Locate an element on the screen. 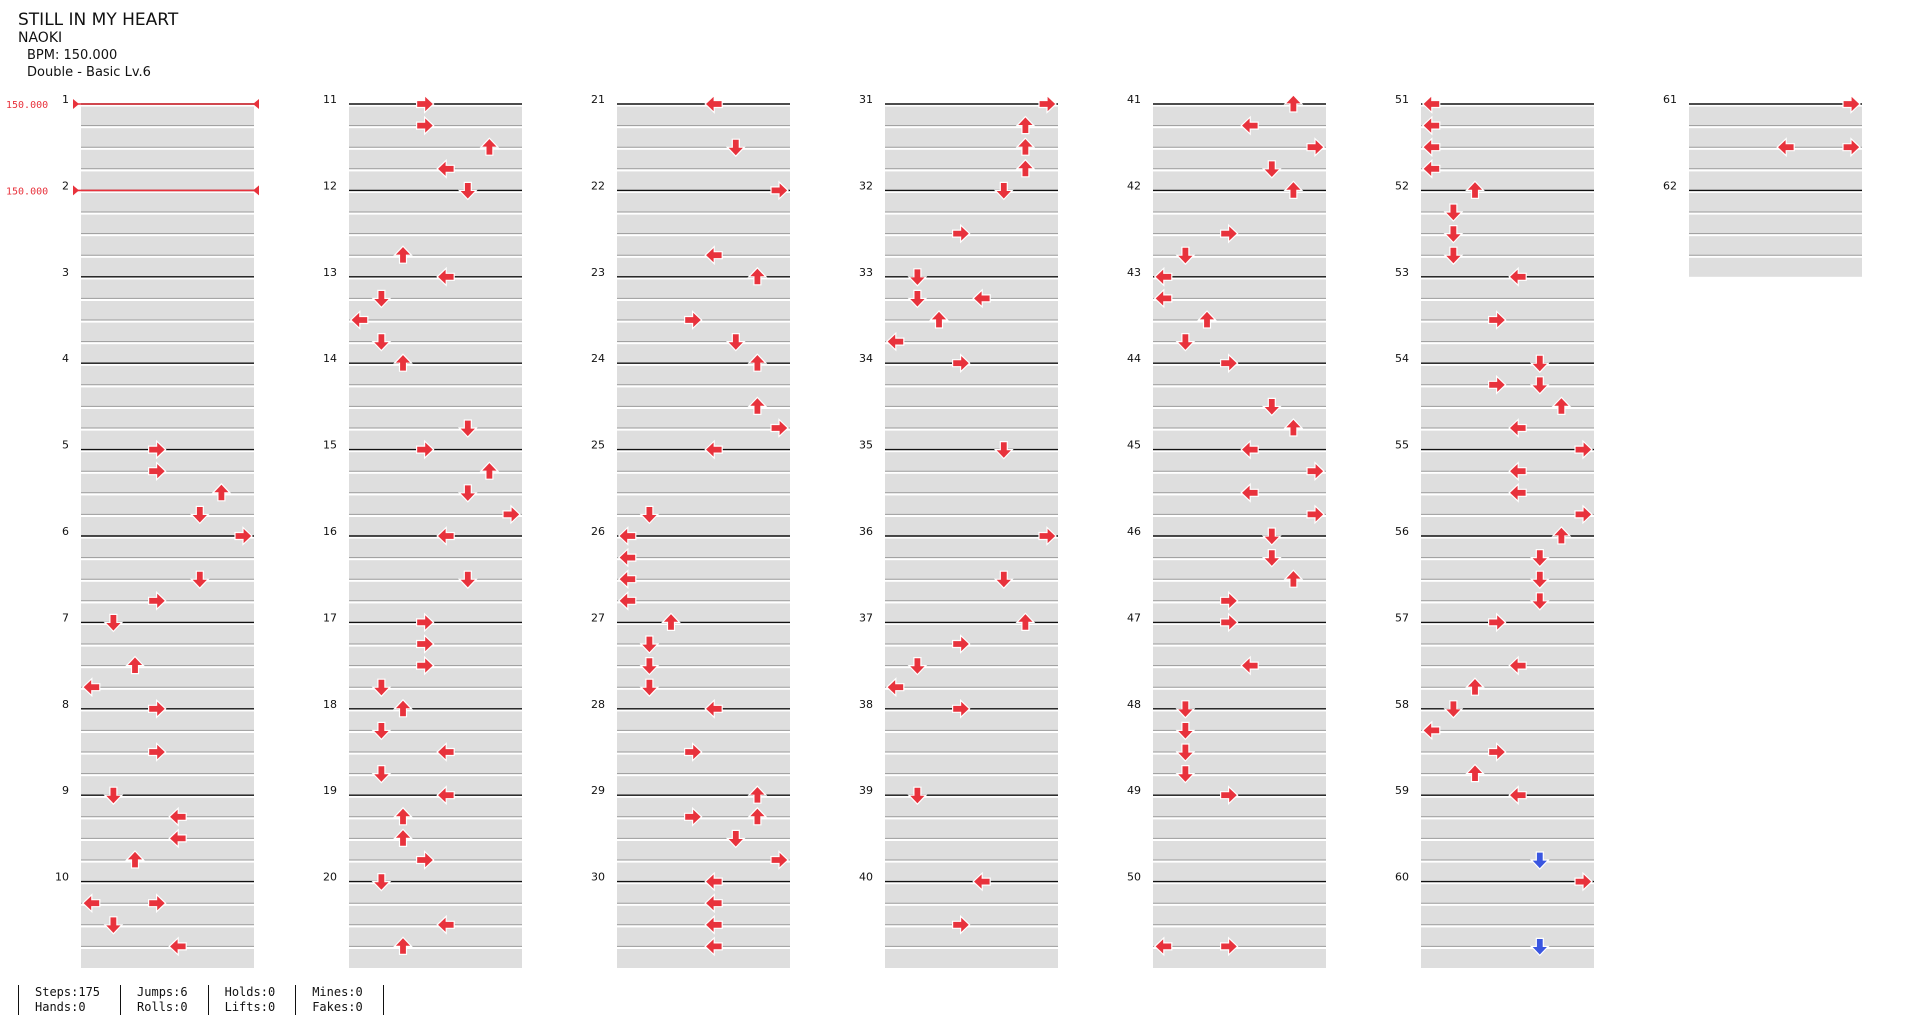 This screenshot has height=1024, width=1907. measure-number: 40 is located at coordinates (866, 877).